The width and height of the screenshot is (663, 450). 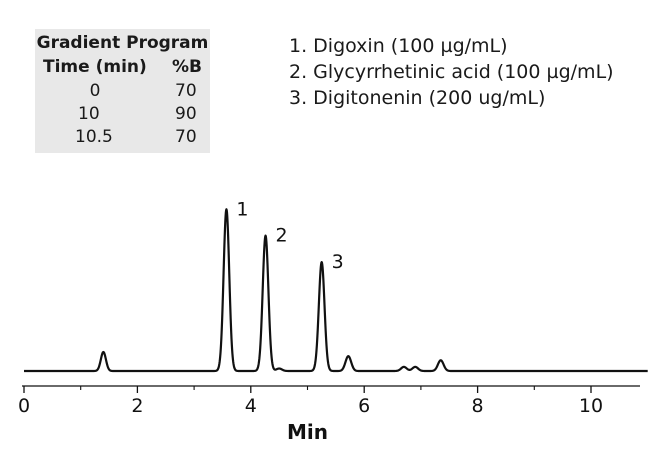 What do you see at coordinates (94, 137) in the screenshot?
I see `table-cell-time: 10.5` at bounding box center [94, 137].